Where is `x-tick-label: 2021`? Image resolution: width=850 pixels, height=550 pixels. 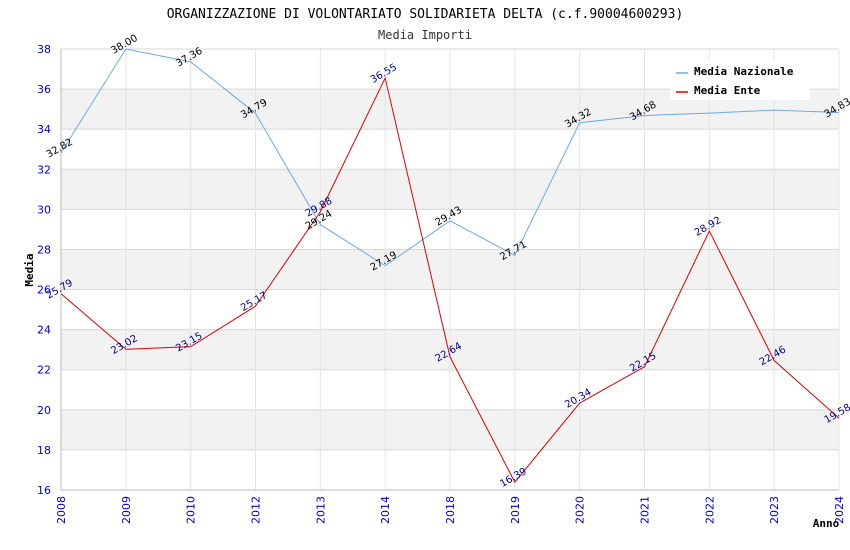 x-tick-label: 2021 is located at coordinates (645, 510).